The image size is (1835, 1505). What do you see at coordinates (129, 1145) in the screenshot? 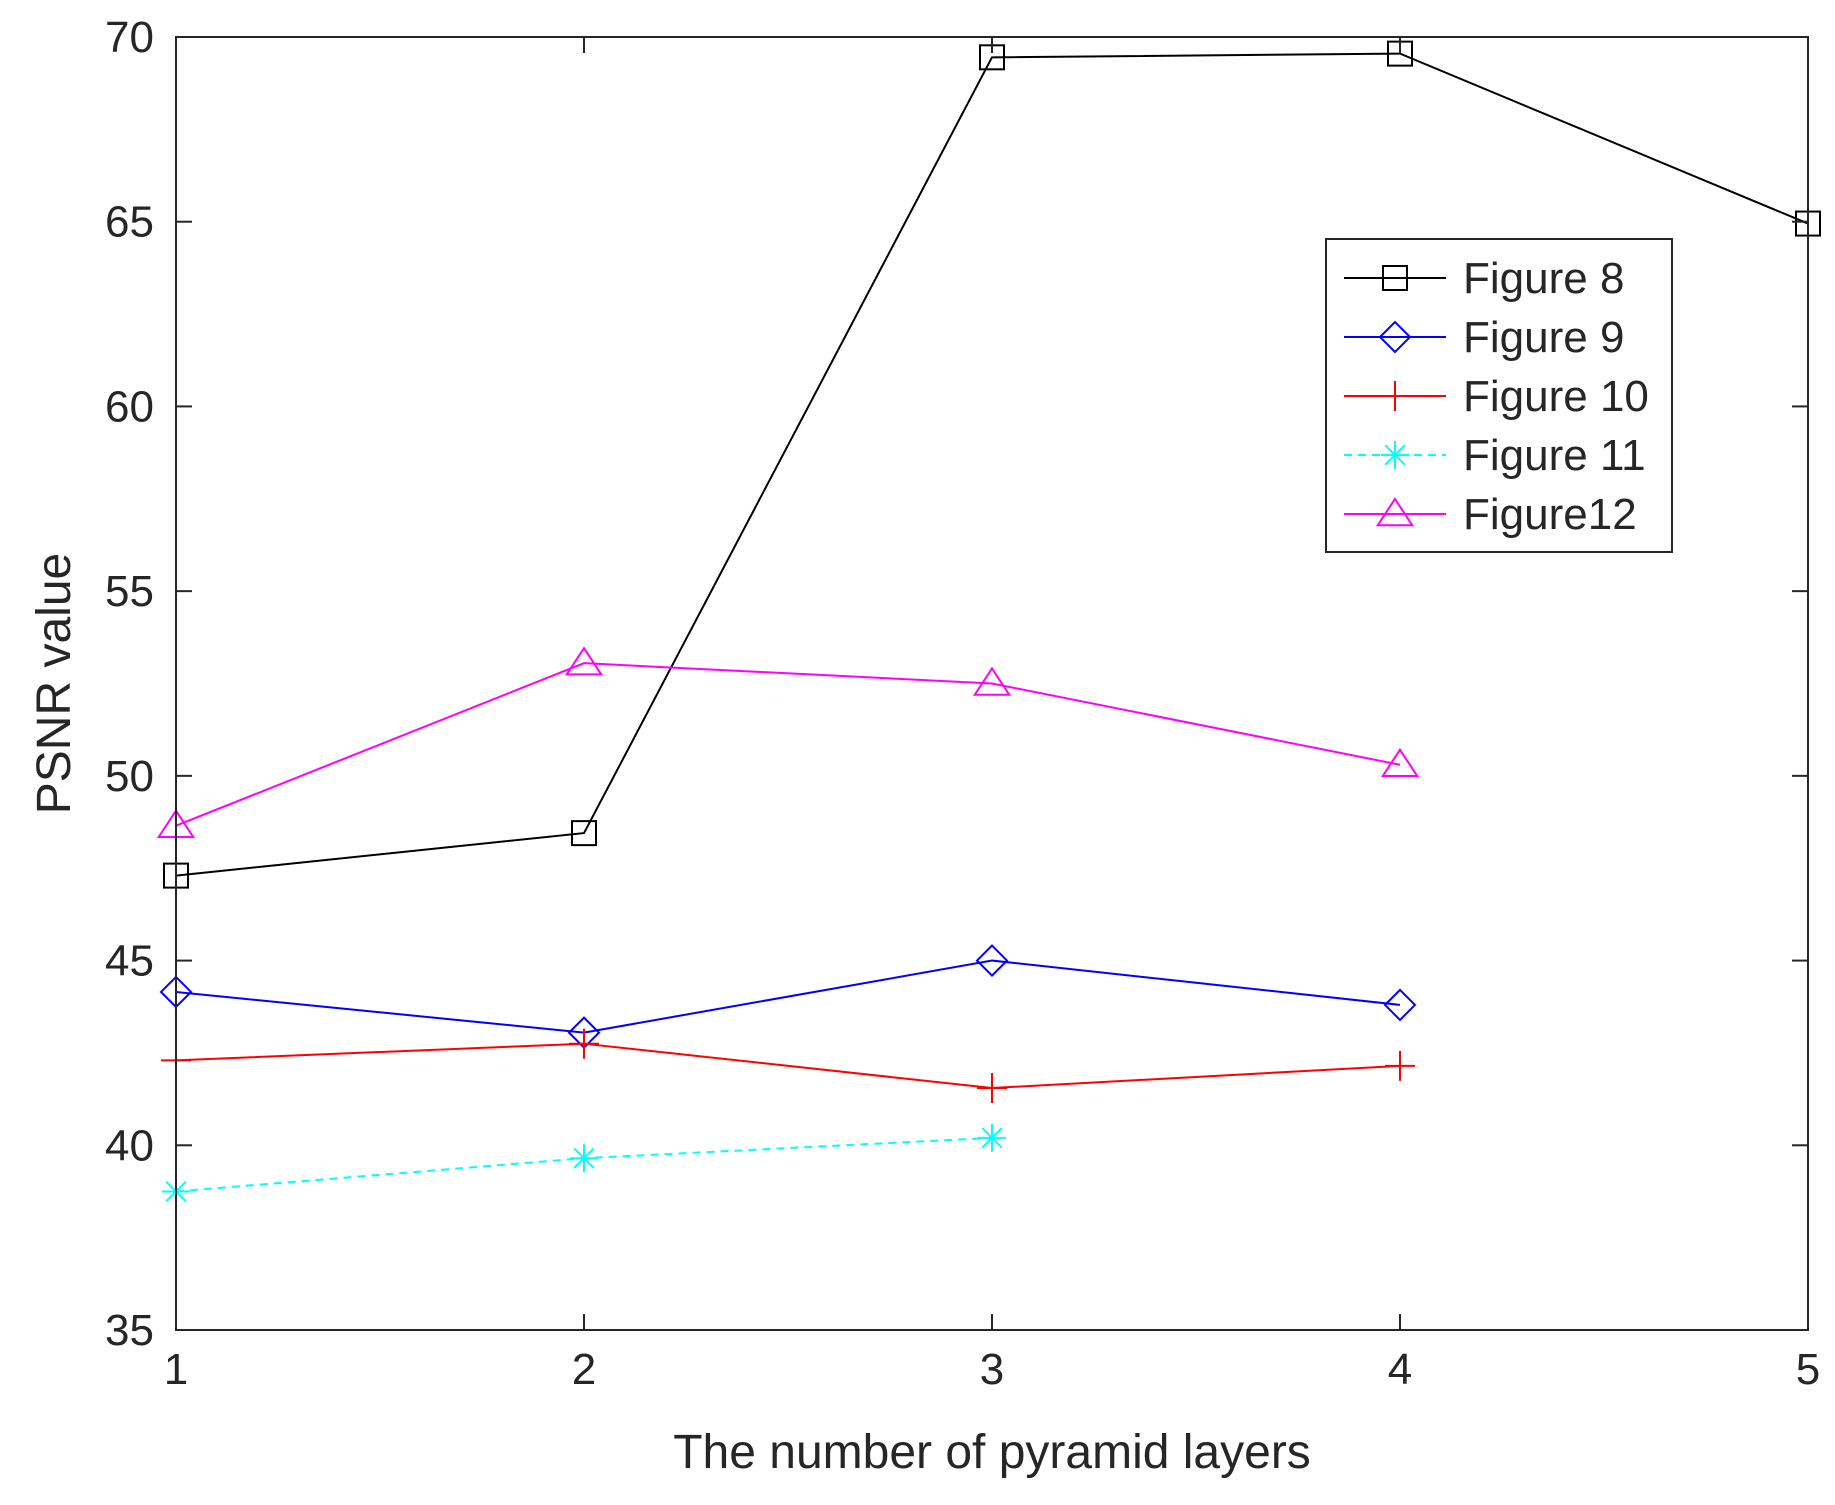
I see `y-tick-label: 40` at bounding box center [129, 1145].